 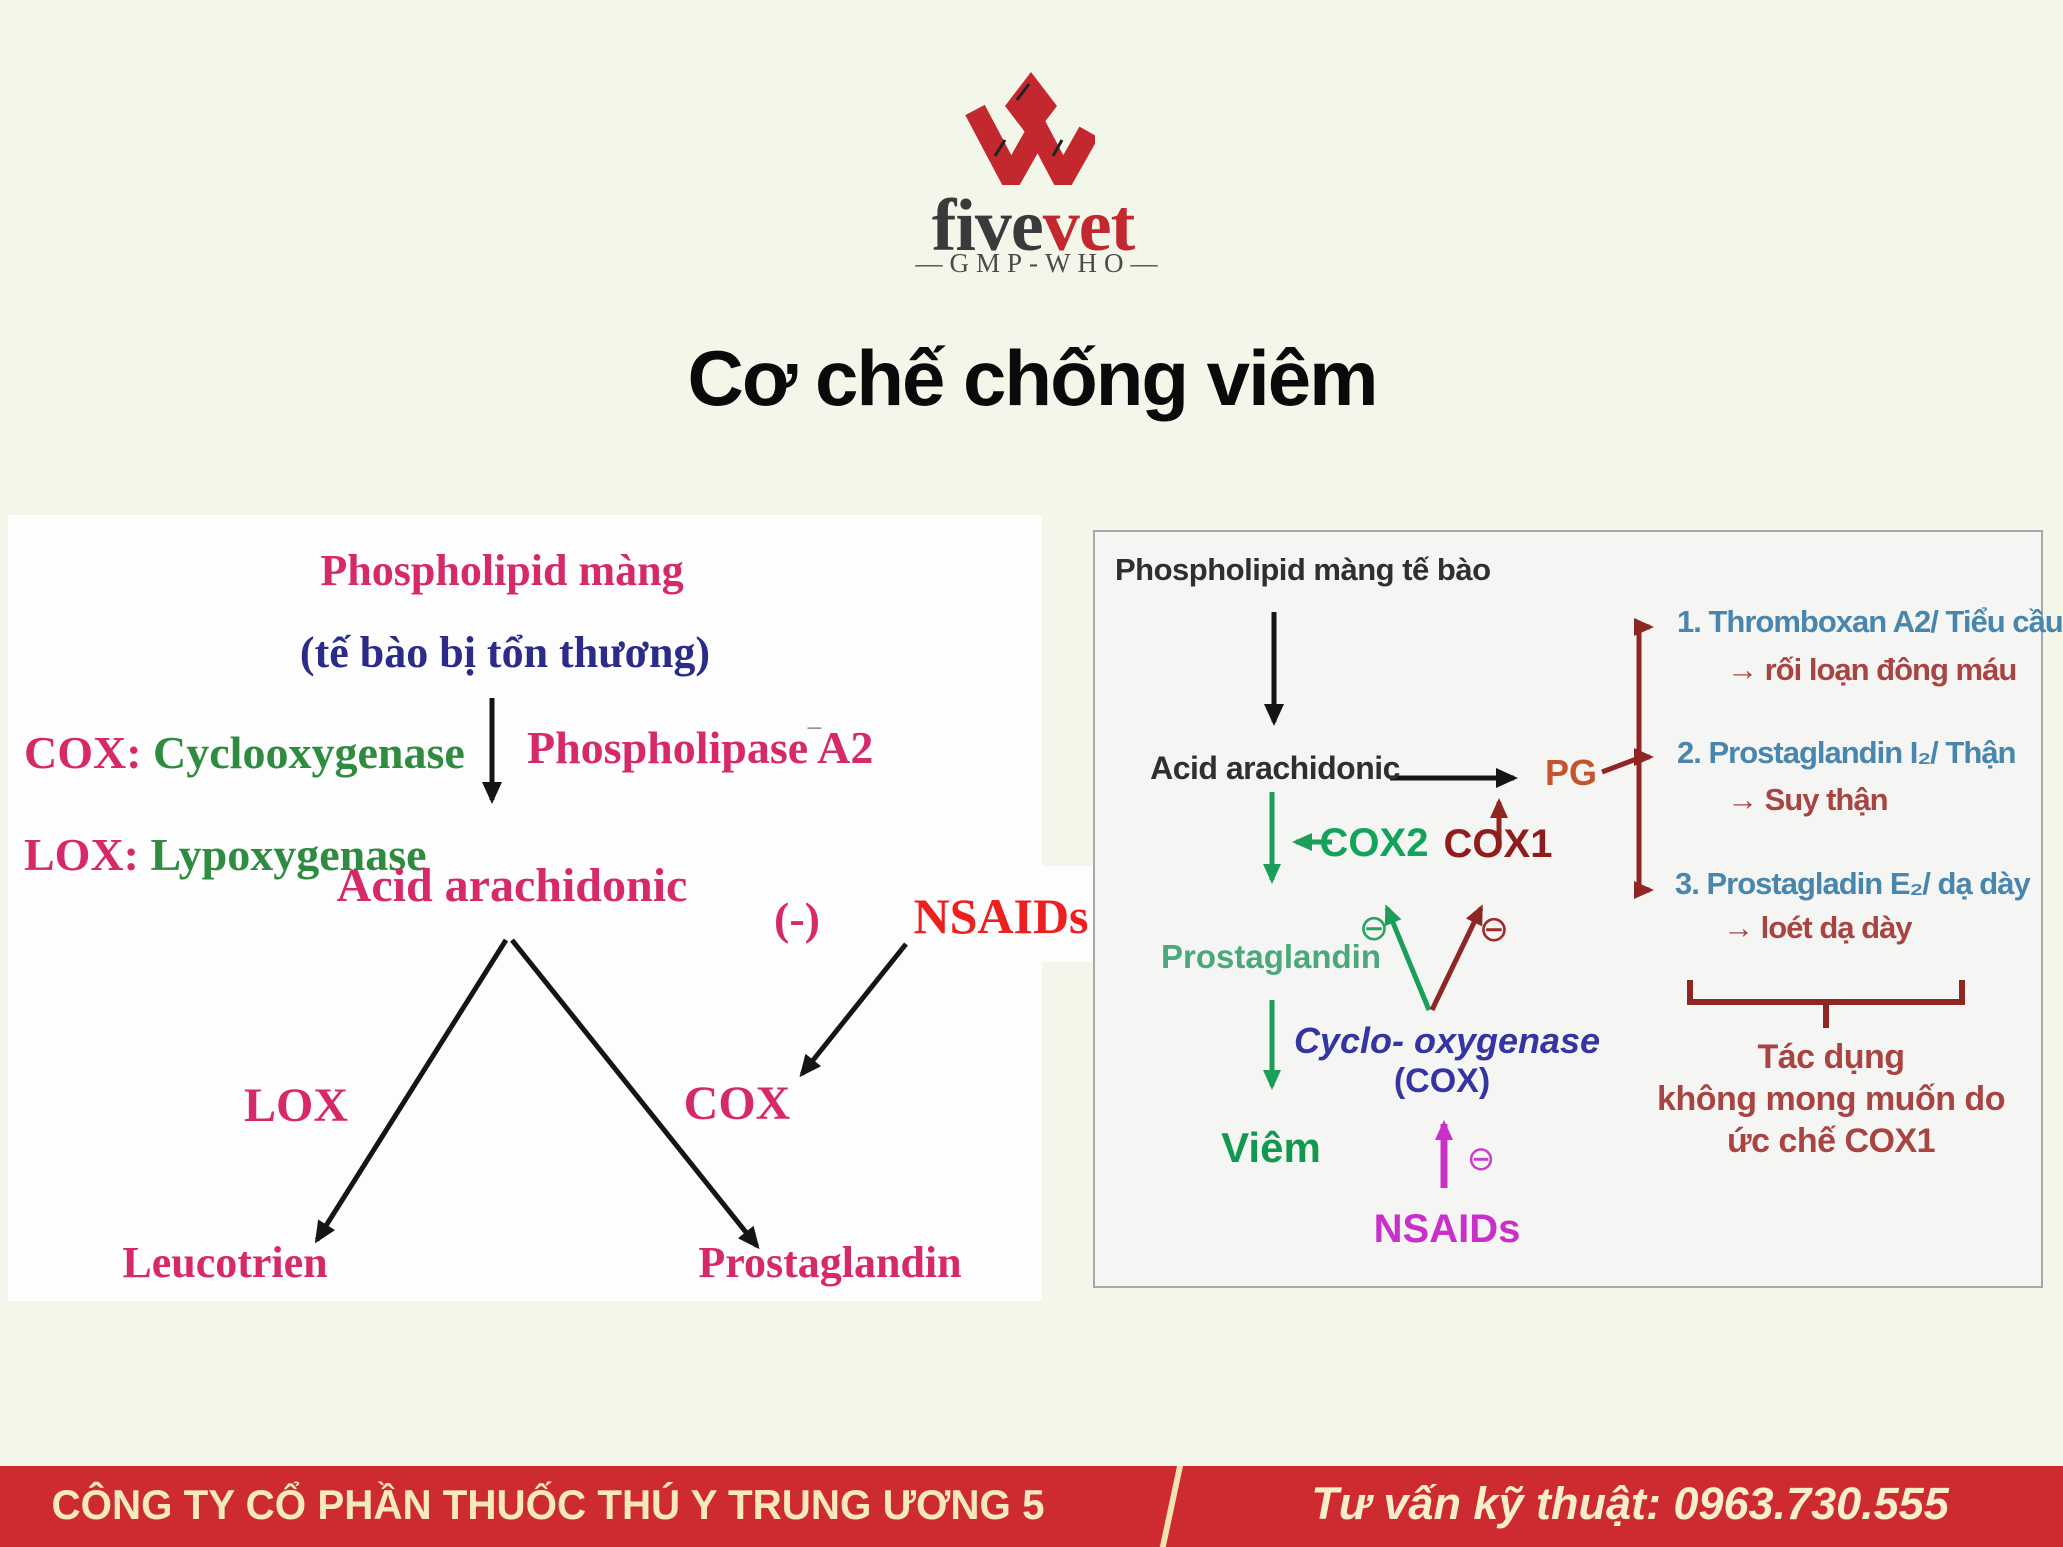 I want to click on label-note-line1: Tác dụng, so click(x=1831, y=1057).